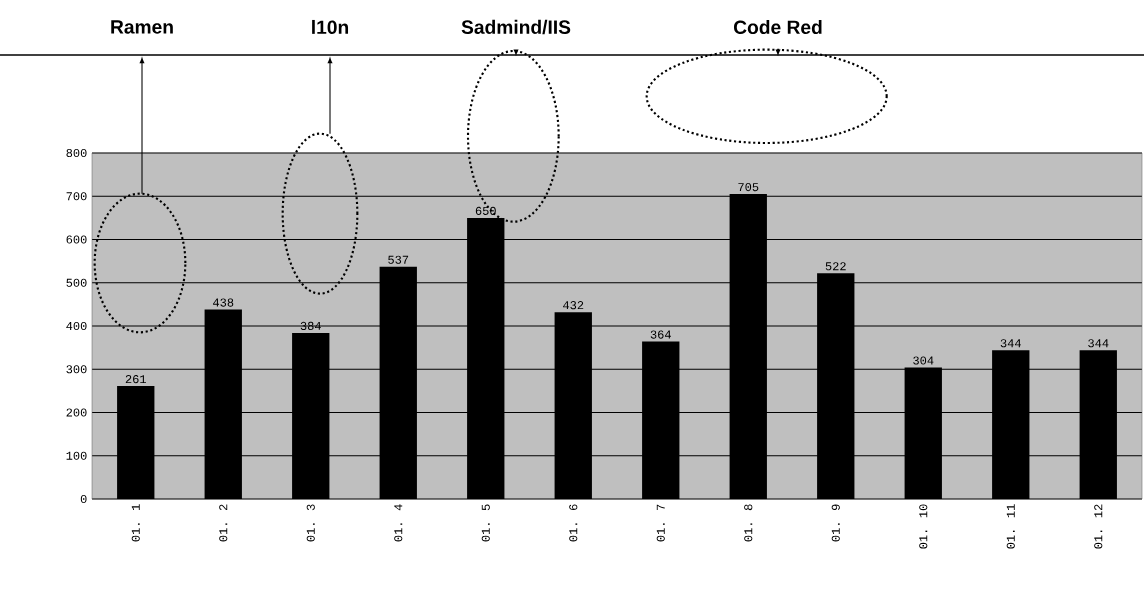 Image resolution: width=1144 pixels, height=607 pixels. I want to click on data-label: 522, so click(835, 266).